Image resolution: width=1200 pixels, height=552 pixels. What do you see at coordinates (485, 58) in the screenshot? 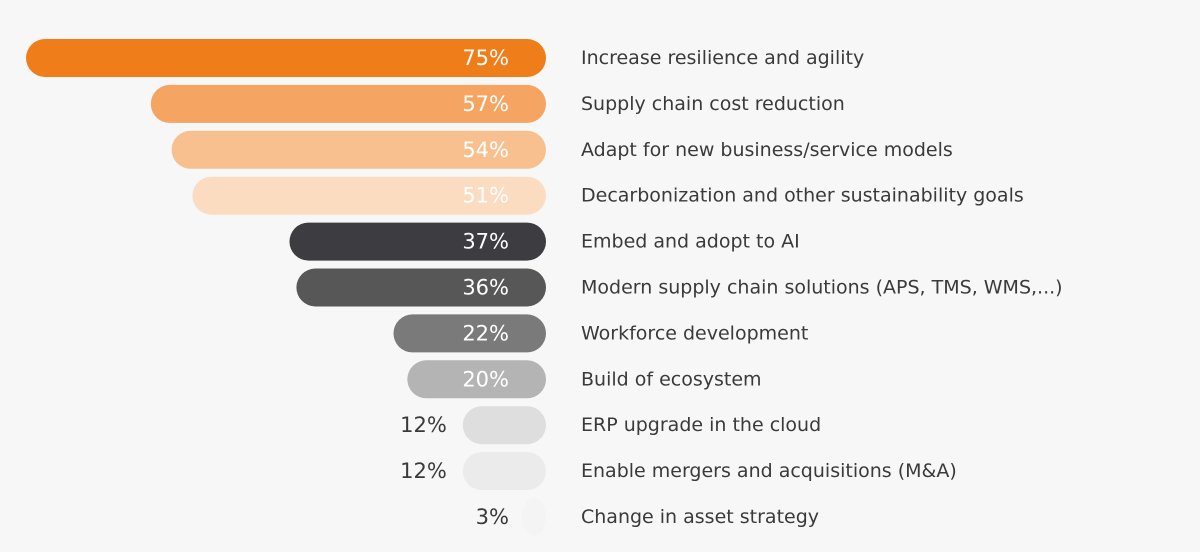
I see `value-label-1: 75%` at bounding box center [485, 58].